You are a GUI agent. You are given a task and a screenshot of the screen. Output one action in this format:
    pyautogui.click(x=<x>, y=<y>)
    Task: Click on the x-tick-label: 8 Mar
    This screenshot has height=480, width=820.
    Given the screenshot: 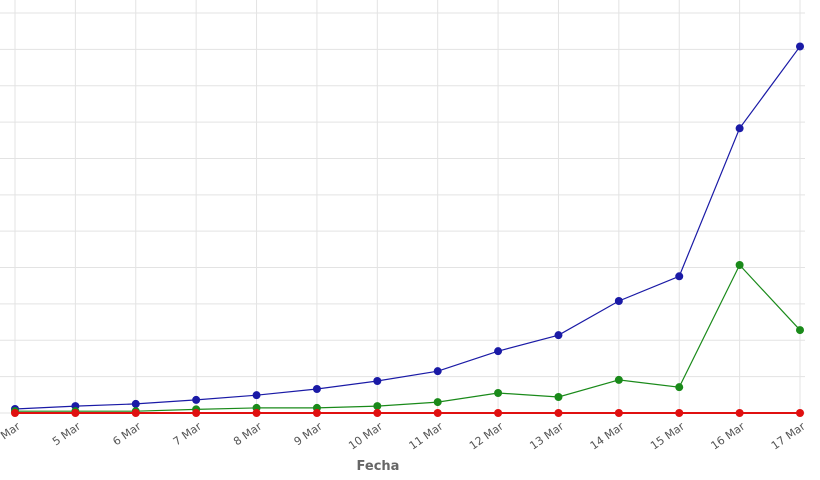 What is the action you would take?
    pyautogui.click(x=247, y=434)
    